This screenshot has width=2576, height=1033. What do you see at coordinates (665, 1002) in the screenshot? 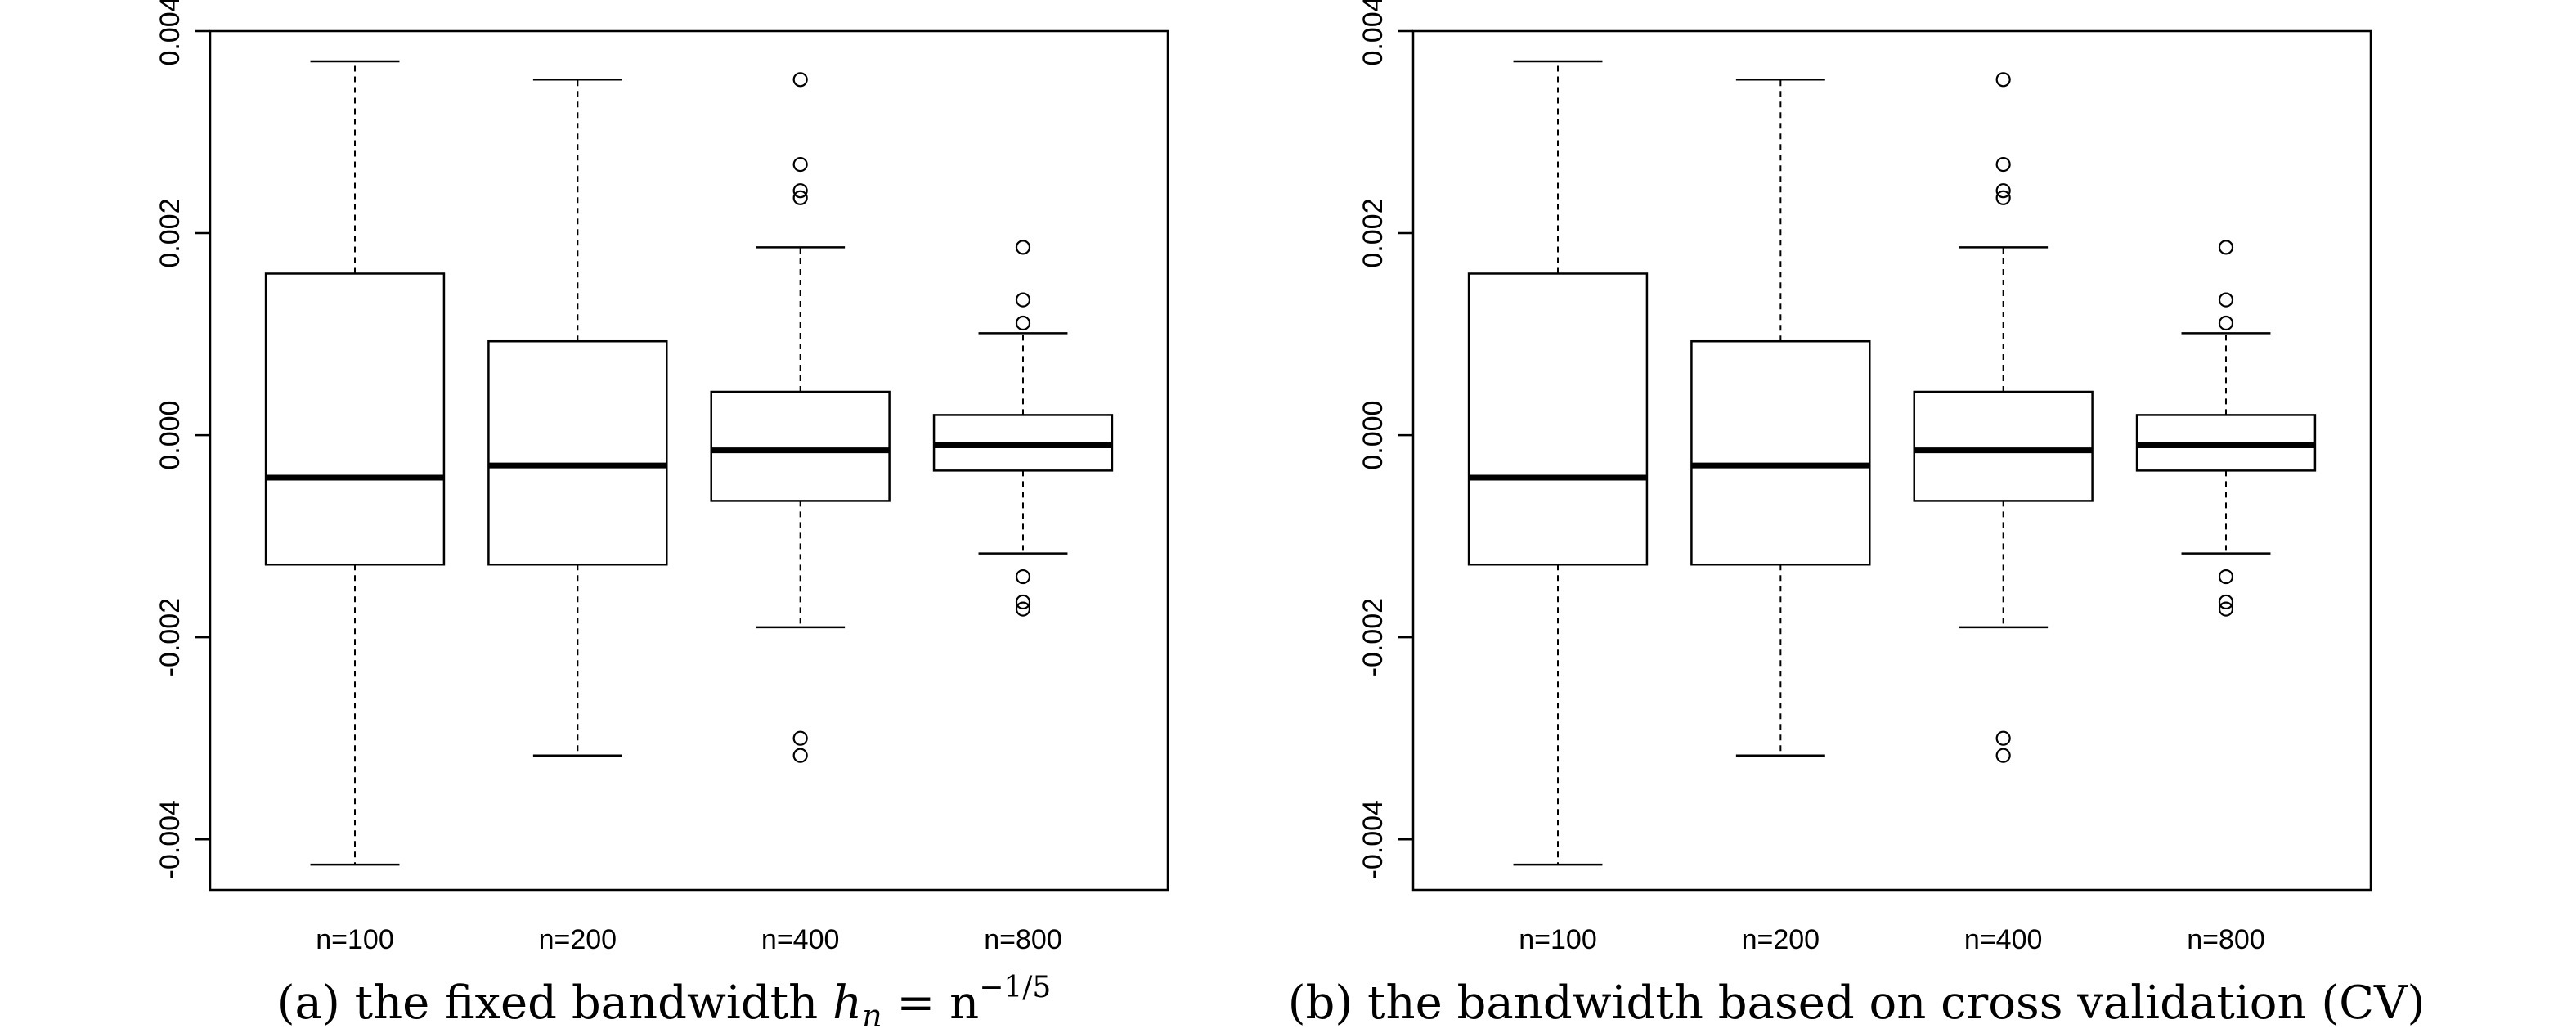
I see `caption-a: (a) the fixed bandwidth hn = n−1/5` at bounding box center [665, 1002].